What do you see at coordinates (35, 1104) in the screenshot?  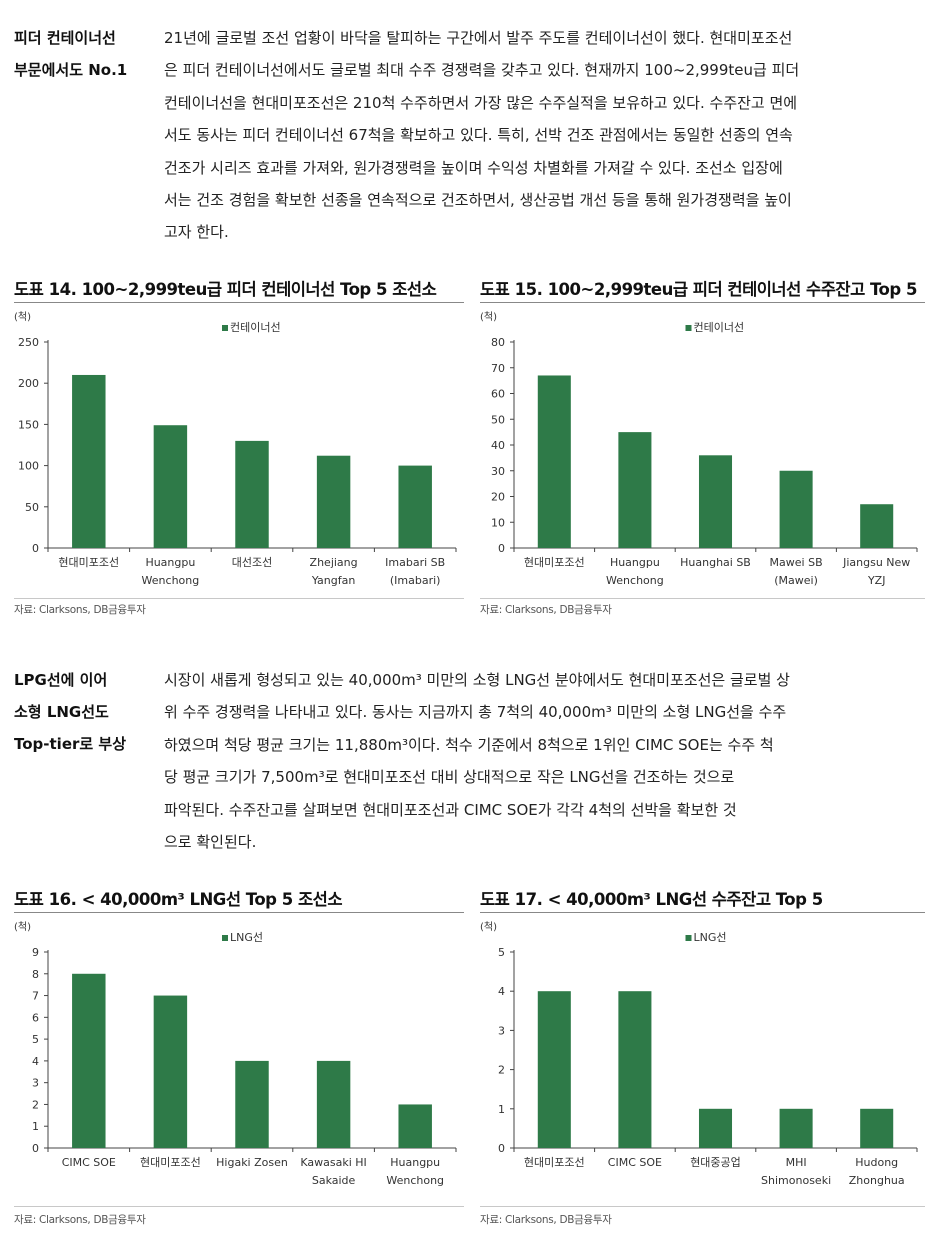 I see `y-tick-label: 2` at bounding box center [35, 1104].